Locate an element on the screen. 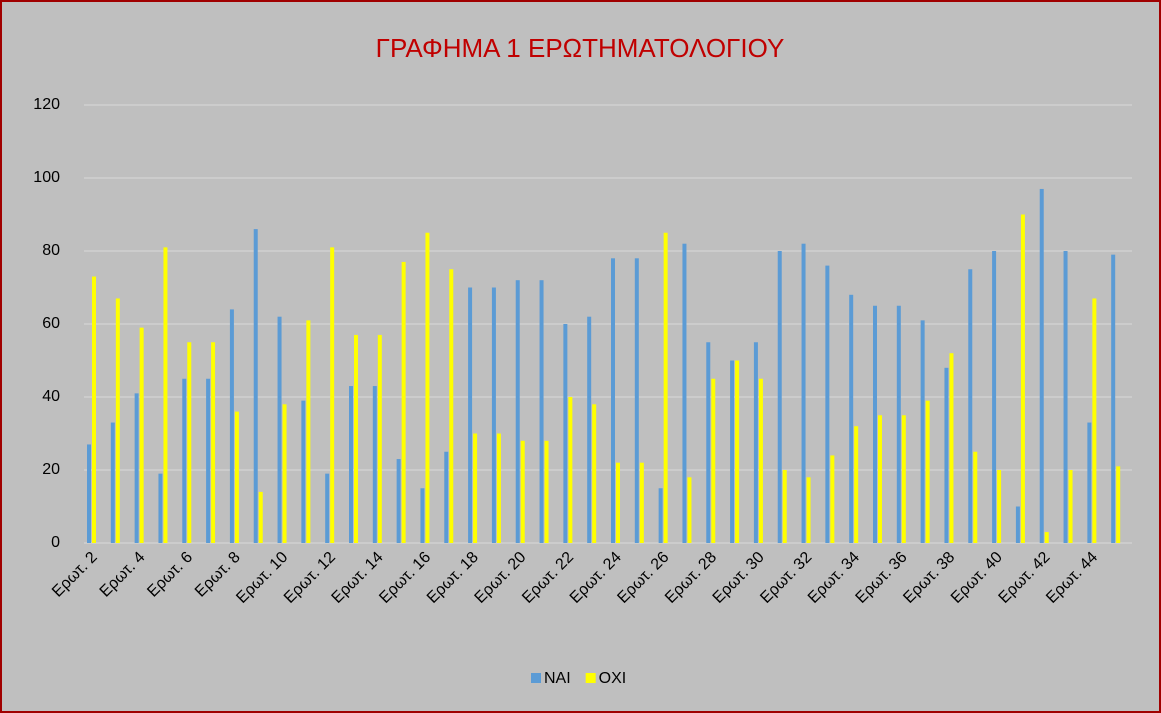 The height and width of the screenshot is (713, 1161). chart-title: ΓΡΑΦΗΜΑ 1 ΕΡΩΤΗΜΑΤΟΛΟΓΙΟΥ is located at coordinates (580, 48).